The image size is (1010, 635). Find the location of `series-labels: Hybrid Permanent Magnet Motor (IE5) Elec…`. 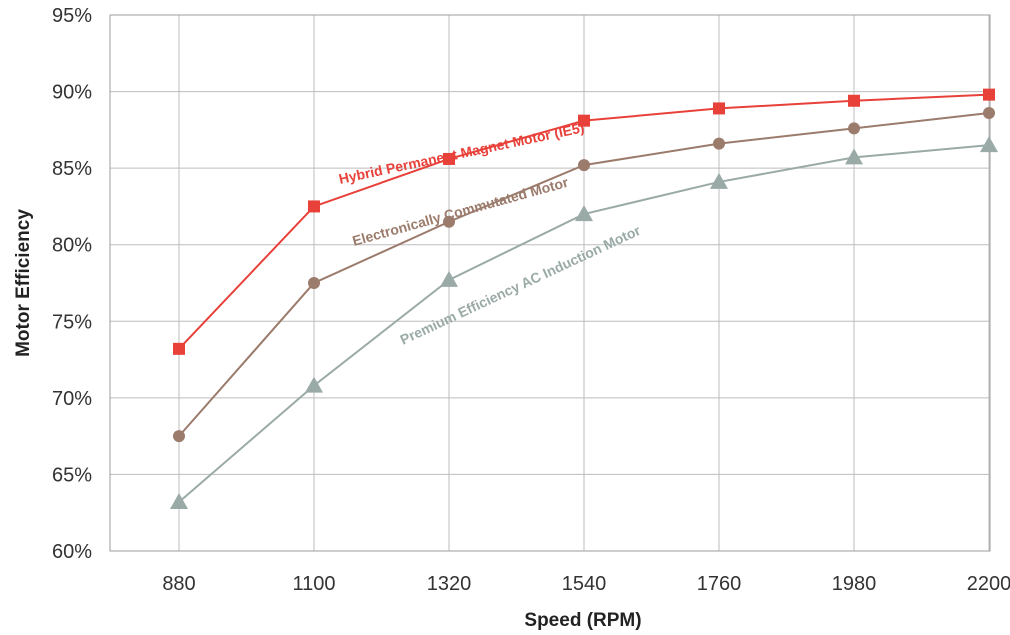

series-labels: Hybrid Permanent Magnet Motor (IE5) Elec… is located at coordinates (490, 233).